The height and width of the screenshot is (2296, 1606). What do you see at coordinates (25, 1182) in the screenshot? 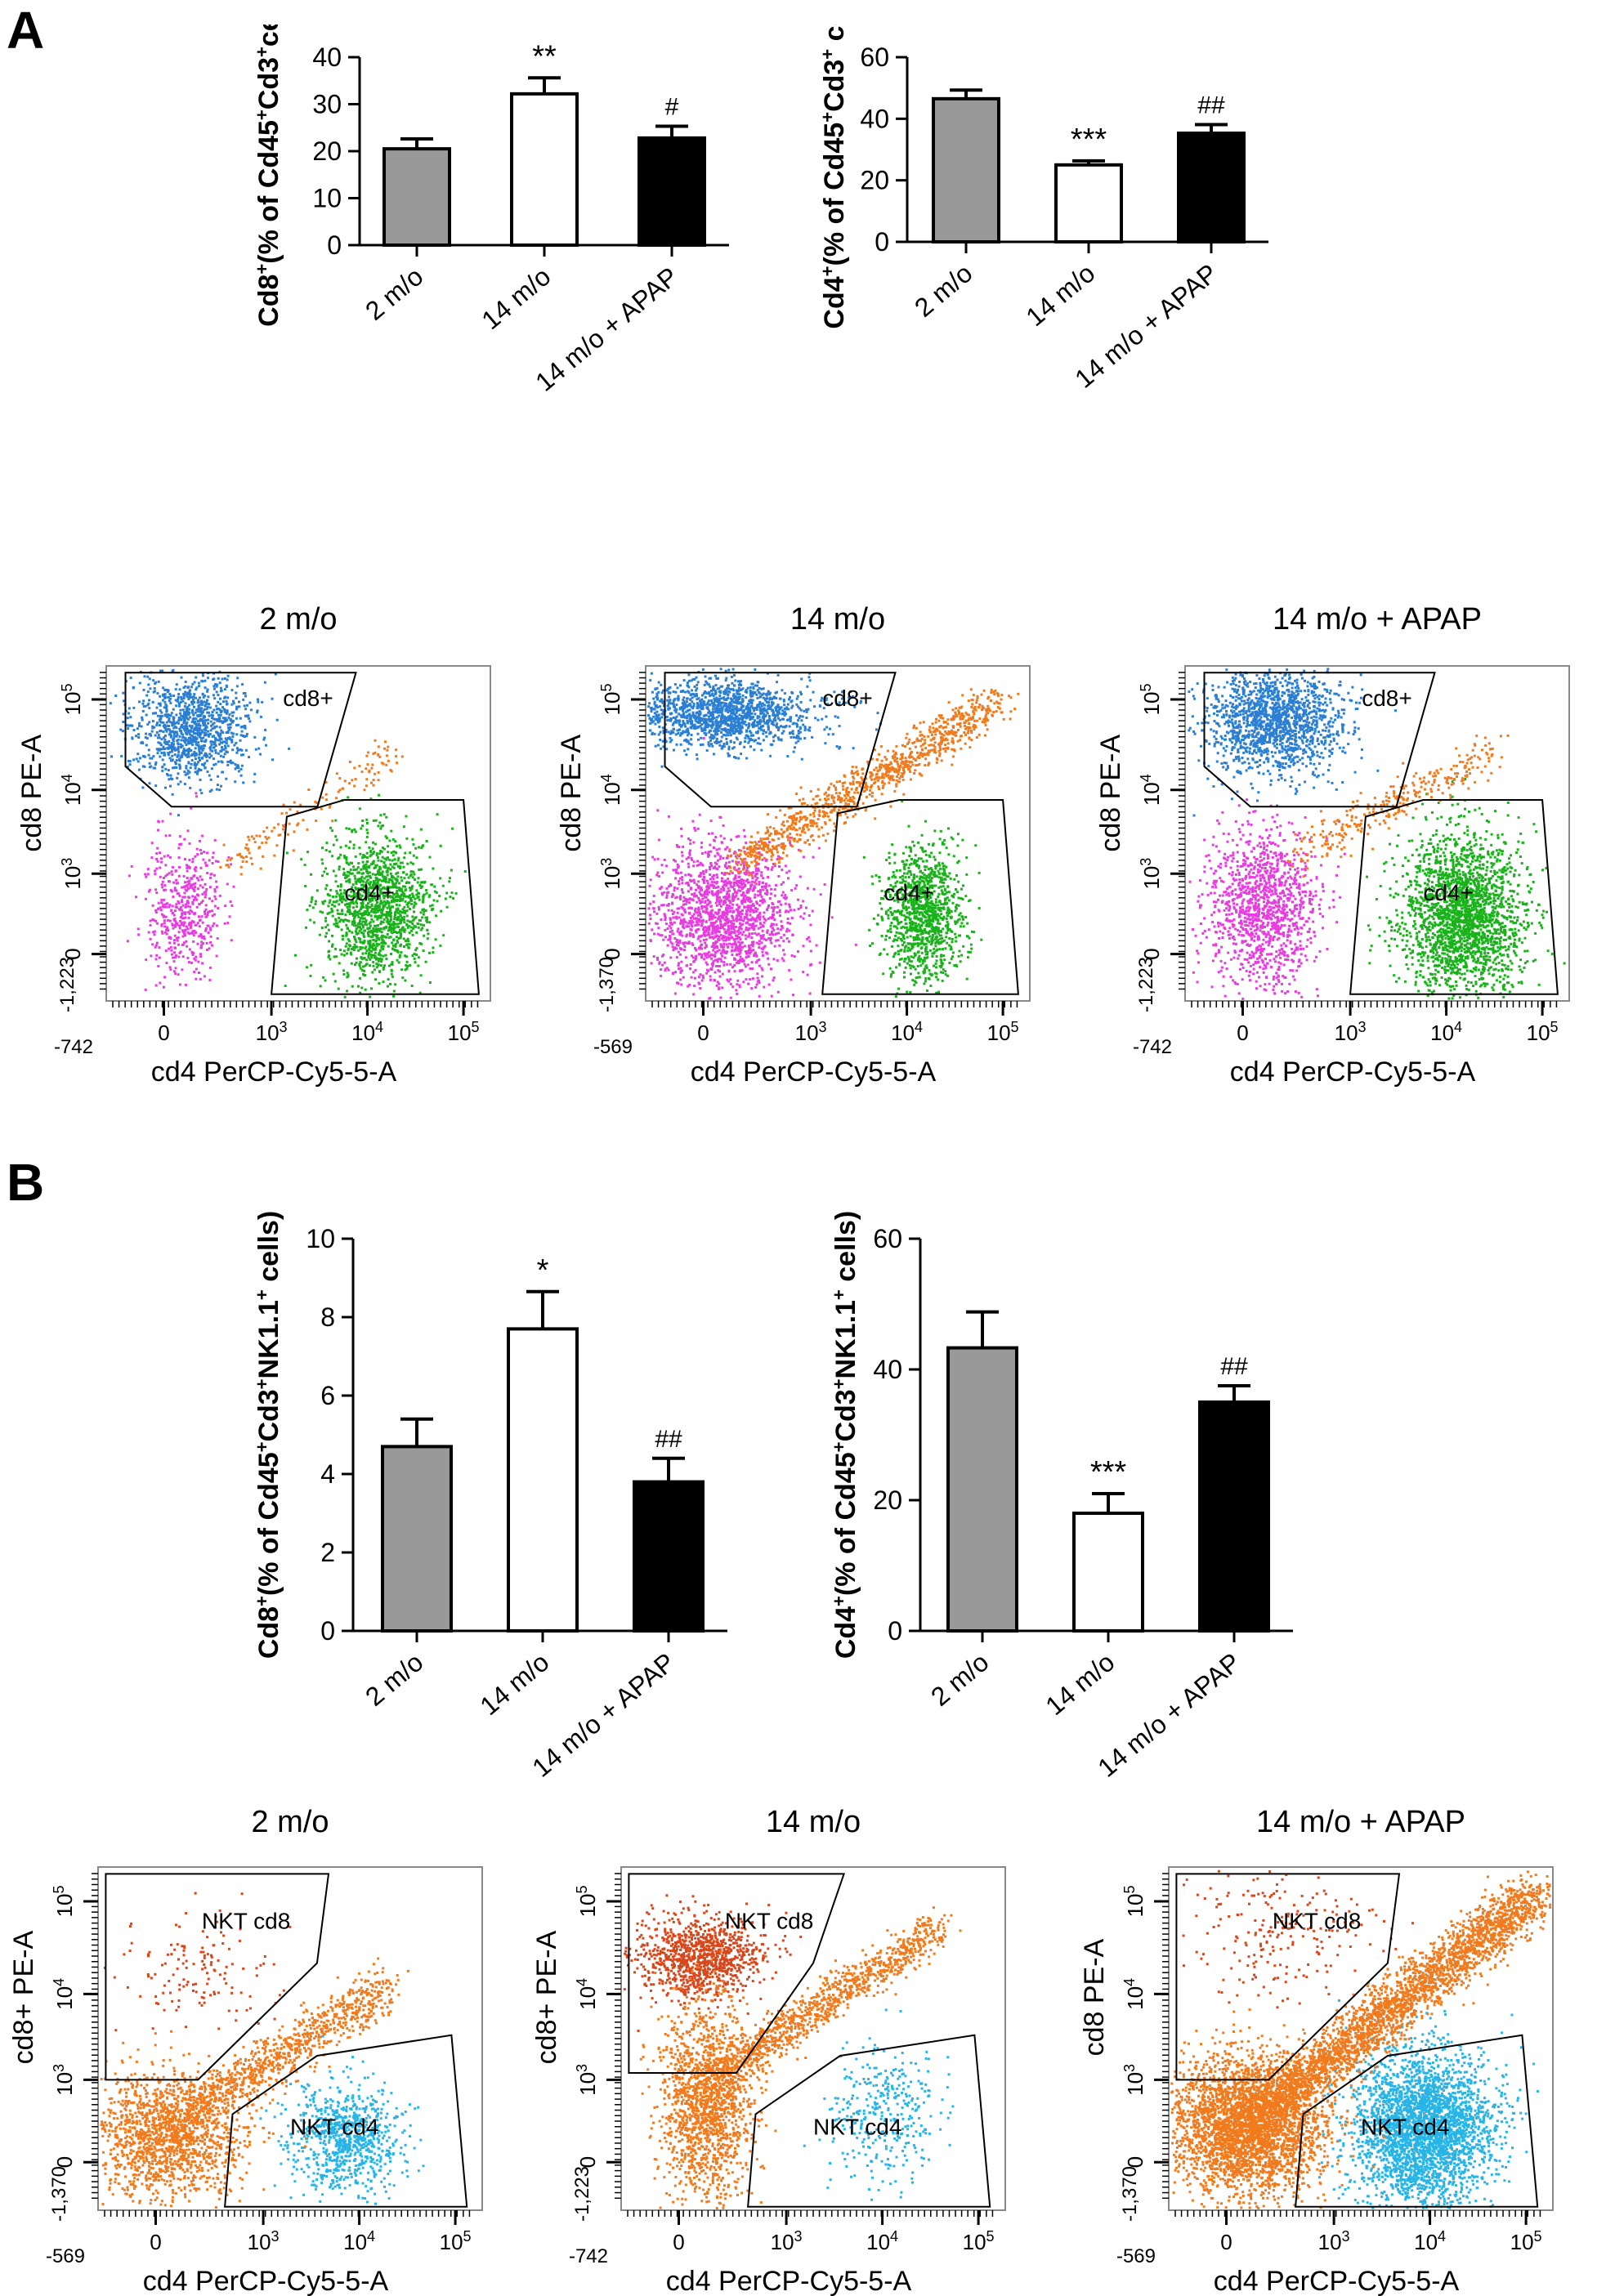
I see `panel-letter-b: B` at bounding box center [25, 1182].